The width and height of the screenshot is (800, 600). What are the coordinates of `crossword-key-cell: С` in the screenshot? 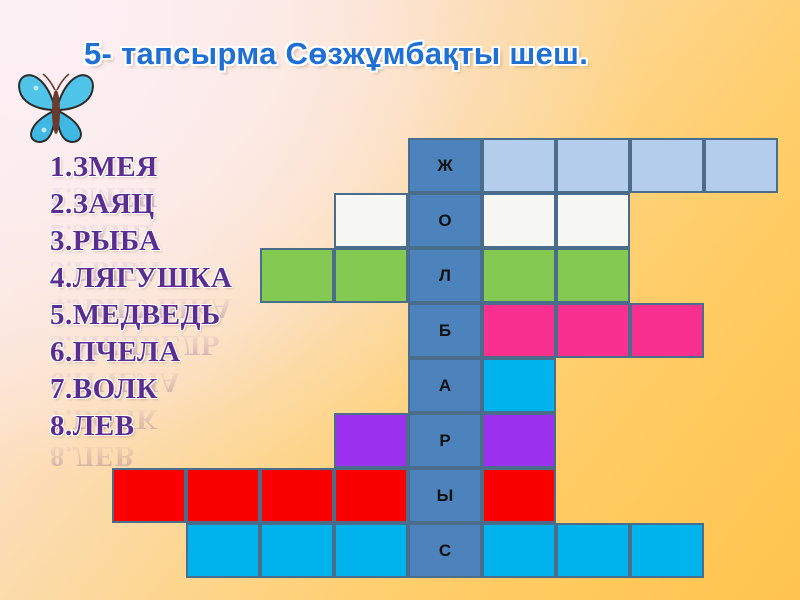 It's located at (445, 550).